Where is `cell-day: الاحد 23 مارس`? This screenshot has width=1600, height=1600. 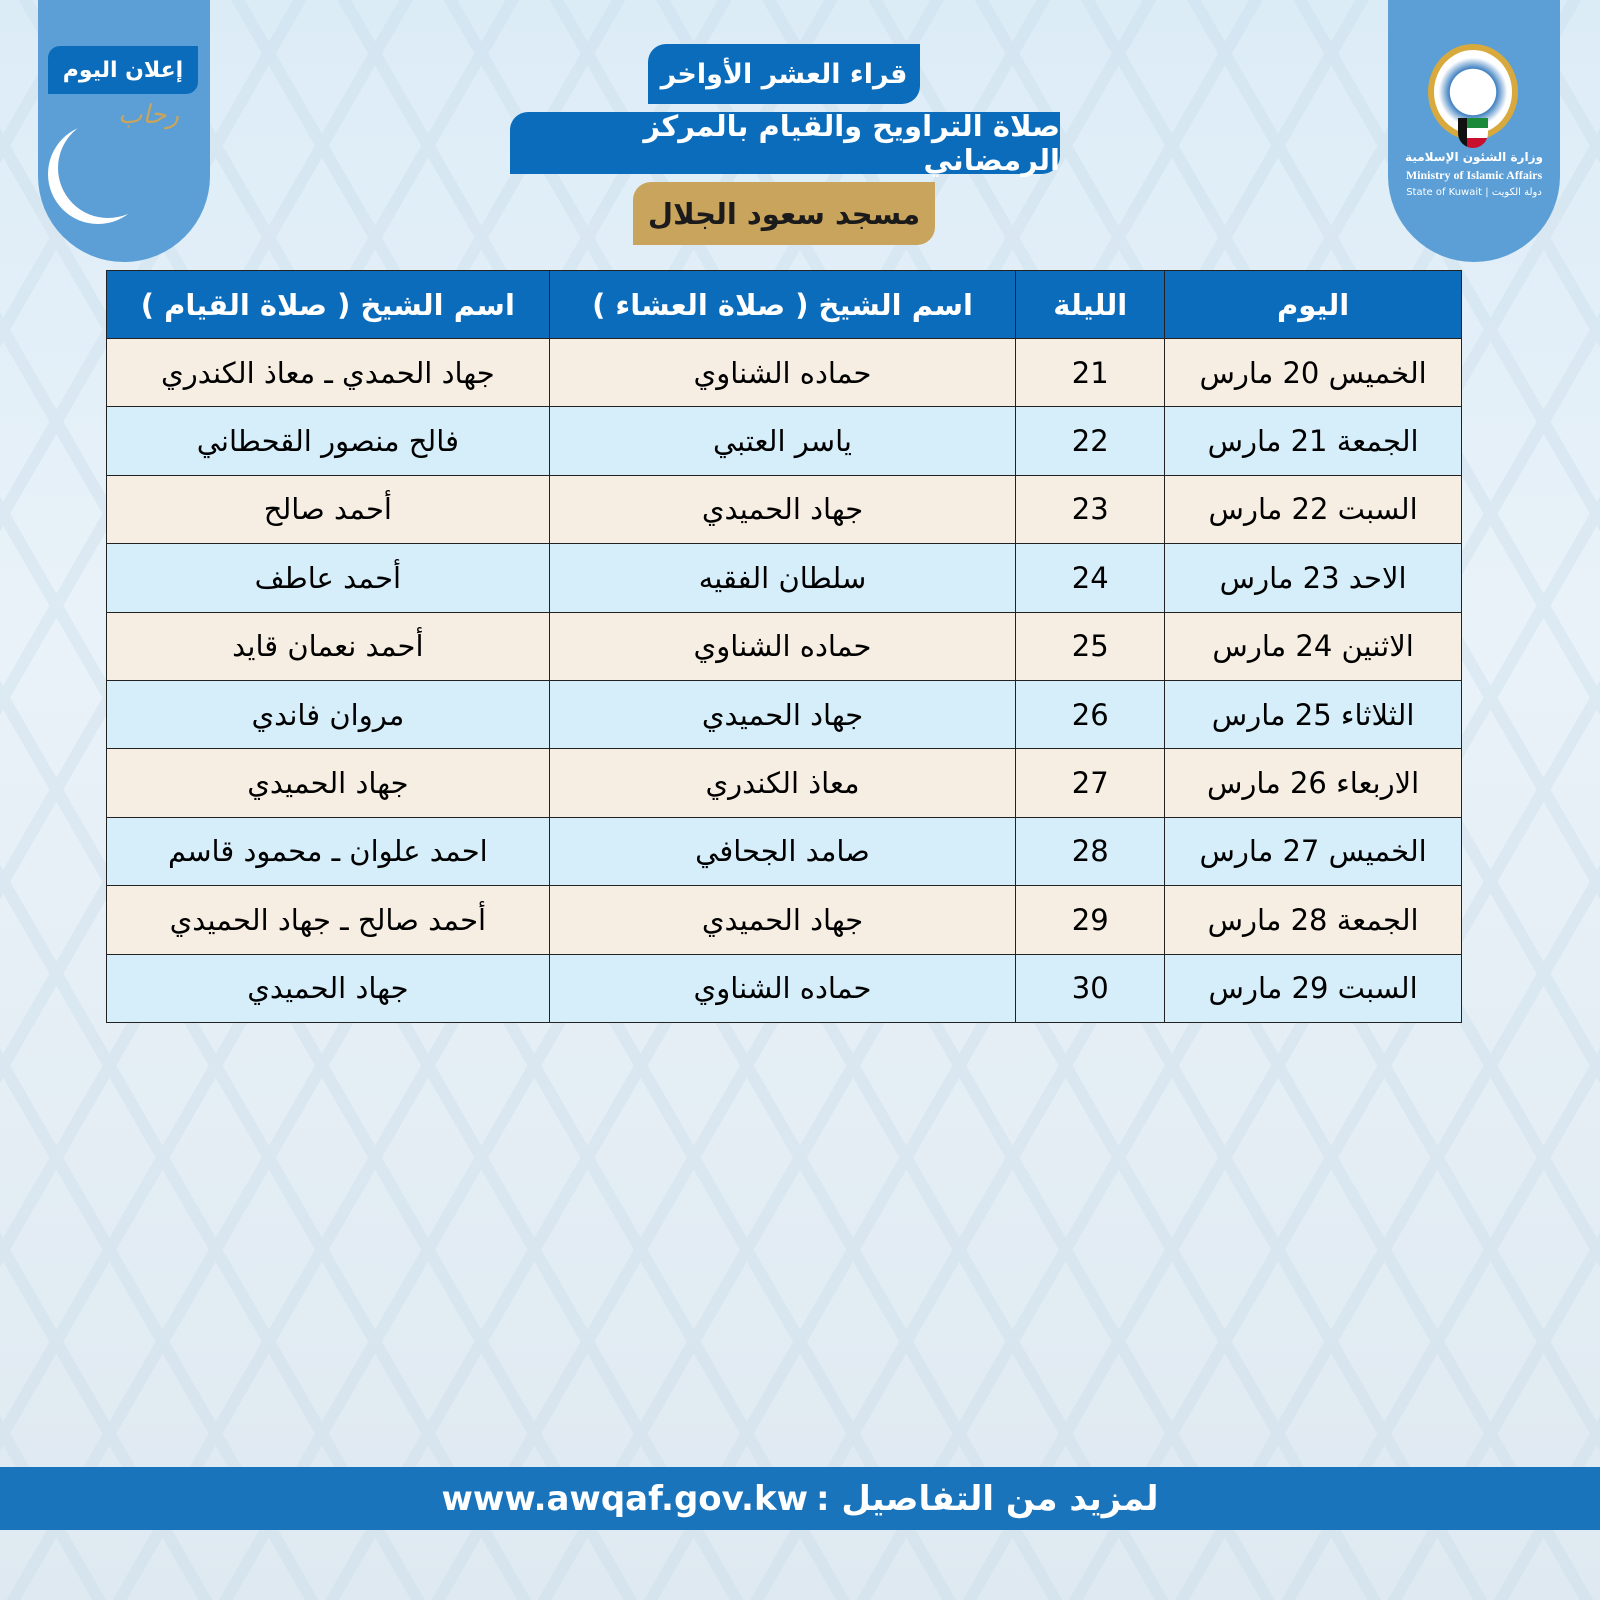
cell-day: الاحد 23 مارس is located at coordinates (1313, 578).